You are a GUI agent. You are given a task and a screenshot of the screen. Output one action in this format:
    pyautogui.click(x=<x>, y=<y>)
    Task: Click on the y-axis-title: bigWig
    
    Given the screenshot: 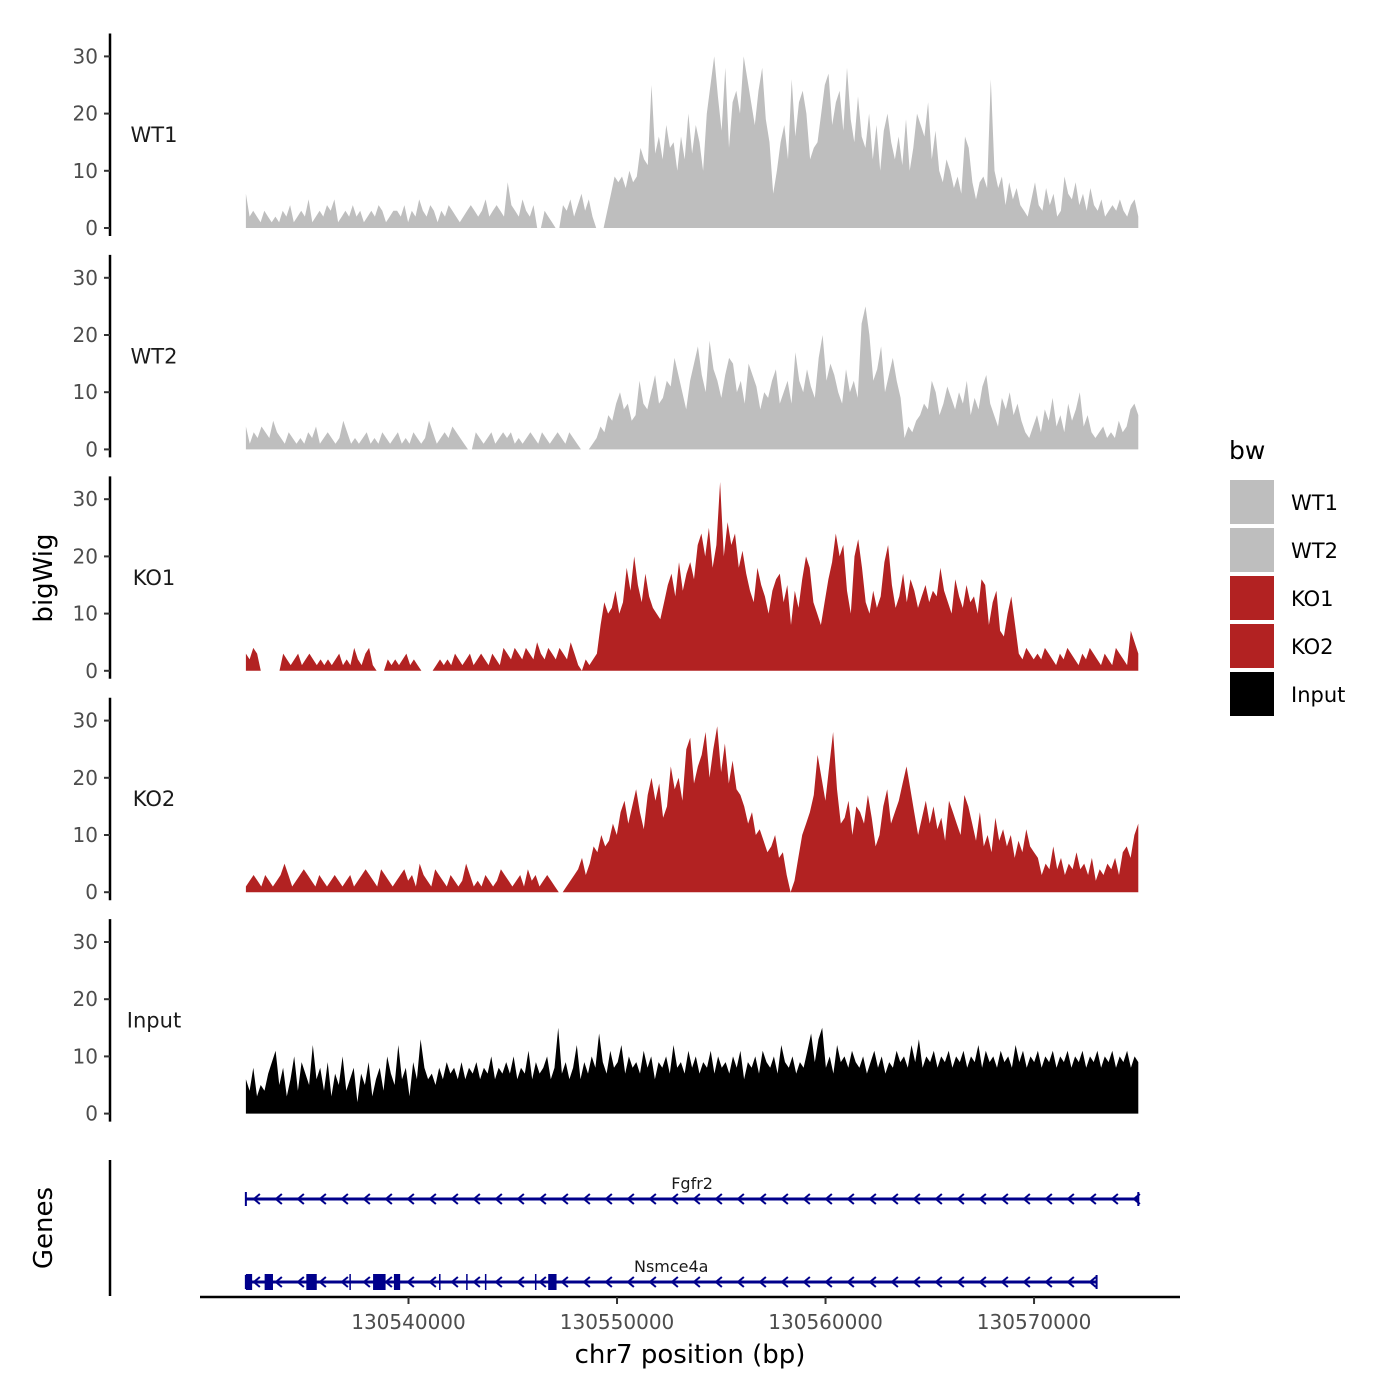 What is the action you would take?
    pyautogui.click(x=44, y=577)
    